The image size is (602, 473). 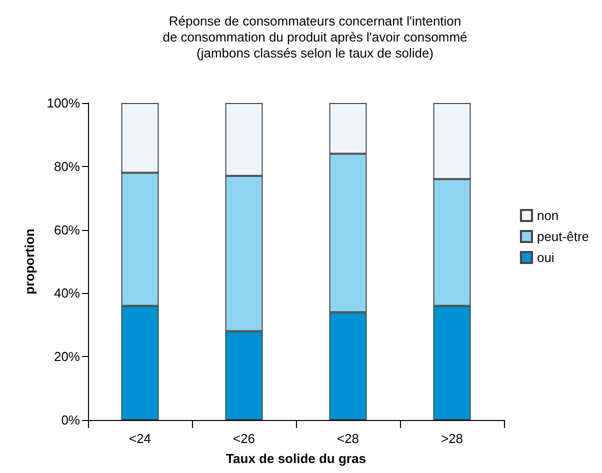 What do you see at coordinates (315, 37) in the screenshot?
I see `chart-title: Réponse de consommateurs concernant l'intention de consommation du produit après l'avoir consommé (jambons classés selon le taux de solide)` at bounding box center [315, 37].